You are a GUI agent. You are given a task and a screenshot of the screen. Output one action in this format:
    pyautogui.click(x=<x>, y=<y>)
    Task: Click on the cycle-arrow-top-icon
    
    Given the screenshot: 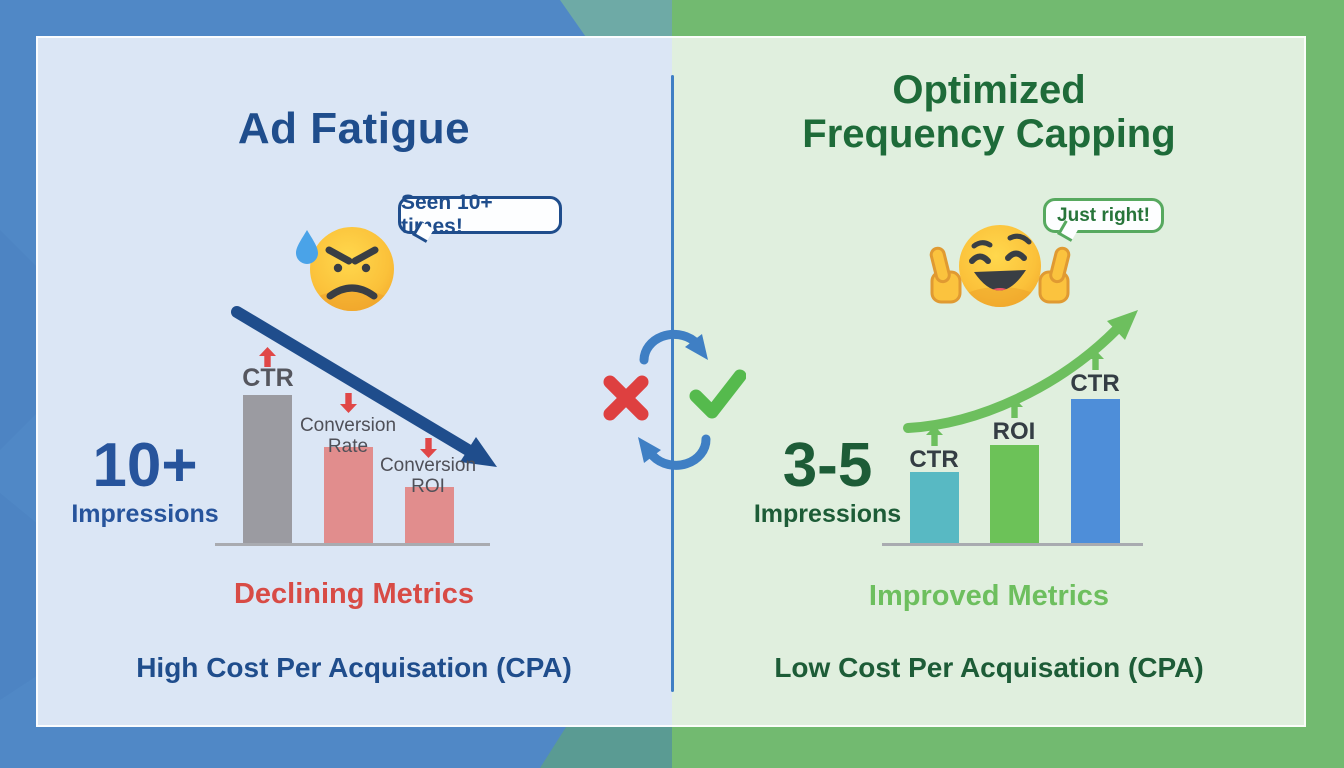 What is the action you would take?
    pyautogui.click(x=673, y=347)
    